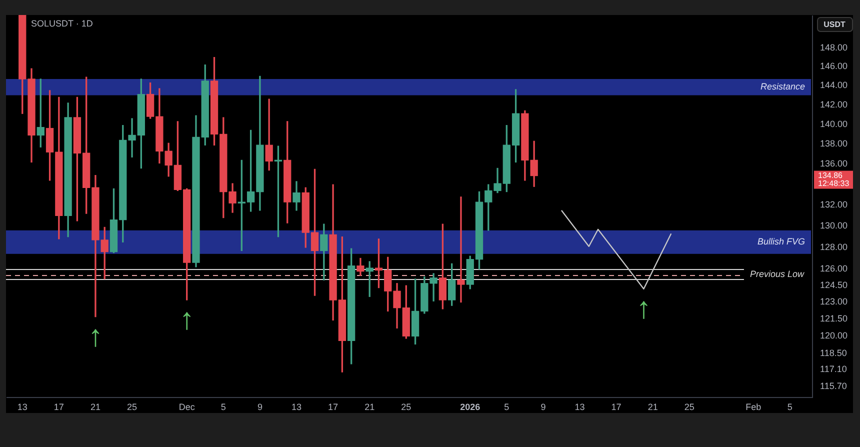  I want to click on y-tick-label: 126.00, so click(834, 269).